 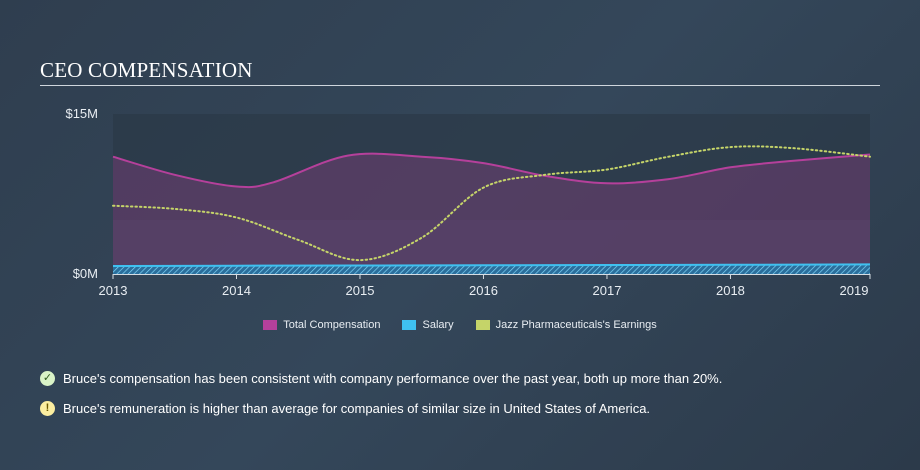 I want to click on legend-swatch-salary, so click(x=409, y=325).